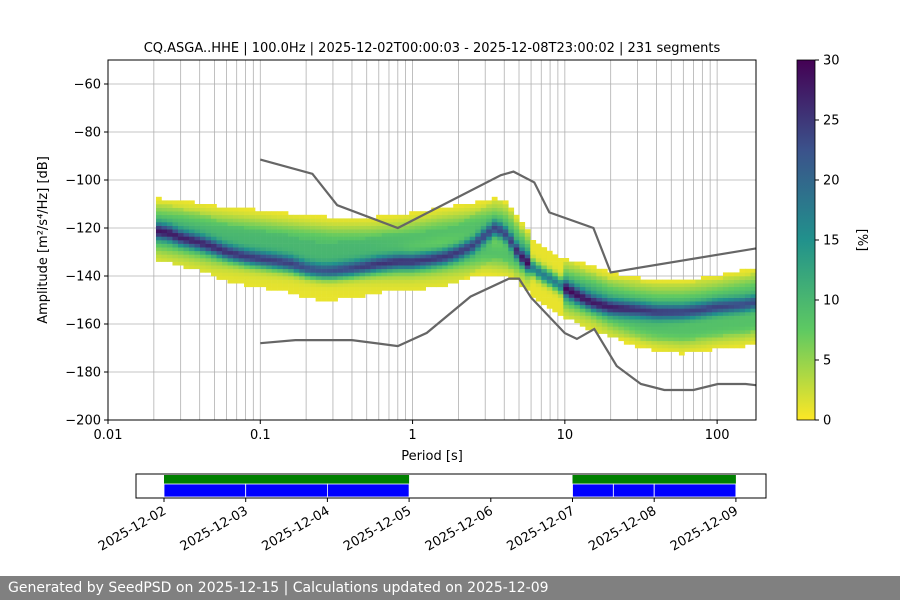 The width and height of the screenshot is (900, 600). I want to click on psd-segment-bar, so click(286, 490).